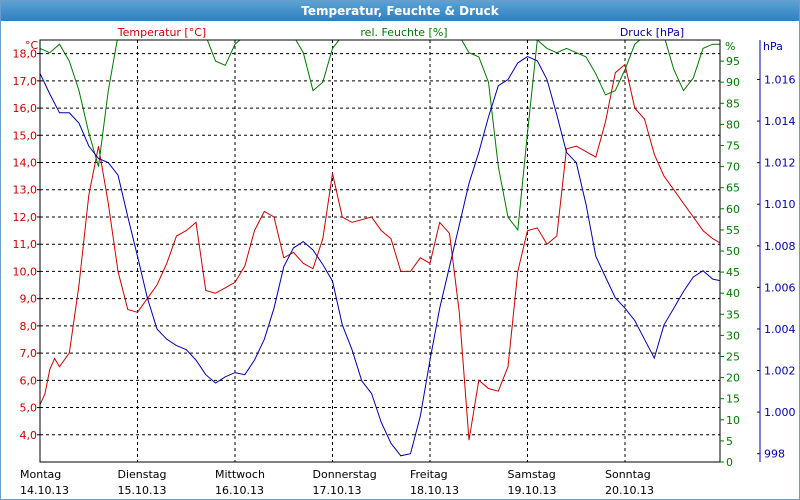 The height and width of the screenshot is (500, 800). What do you see at coordinates (44, 490) in the screenshot?
I see `x-label-date: 14.10.13` at bounding box center [44, 490].